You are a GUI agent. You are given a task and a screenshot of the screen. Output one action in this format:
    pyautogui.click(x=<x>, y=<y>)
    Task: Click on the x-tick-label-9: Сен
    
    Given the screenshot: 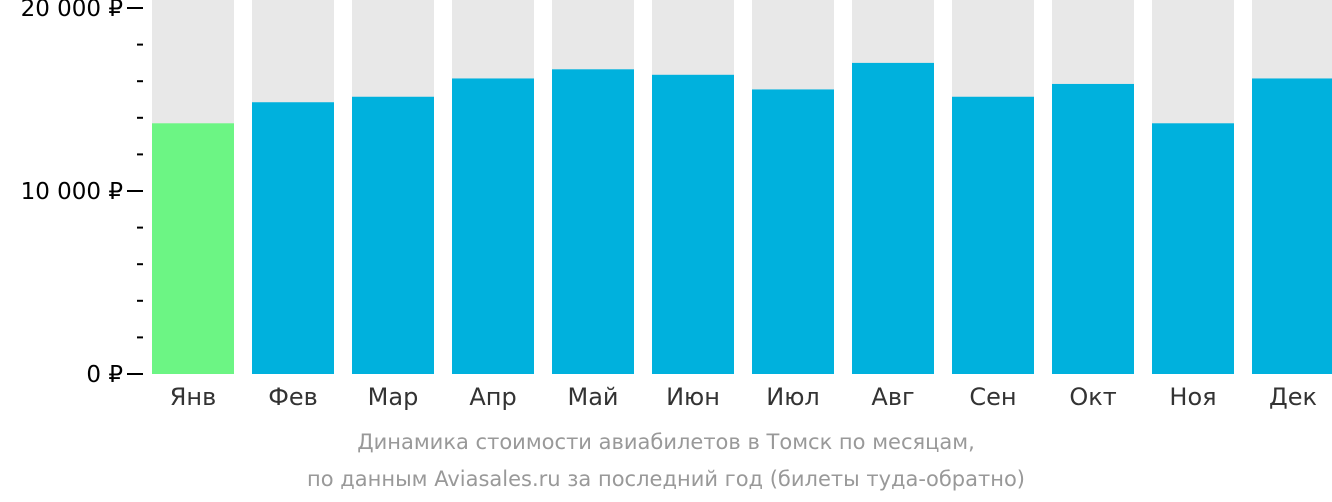 What is the action you would take?
    pyautogui.click(x=992, y=397)
    